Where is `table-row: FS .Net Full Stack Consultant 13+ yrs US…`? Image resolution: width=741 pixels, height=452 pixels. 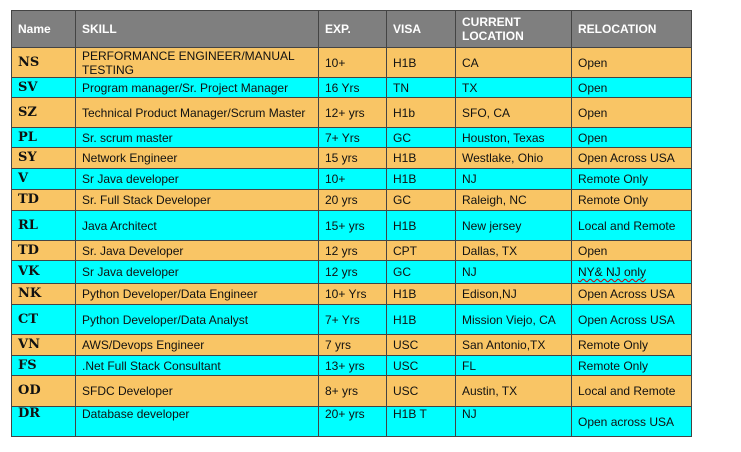
table-row: FS .Net Full Stack Consultant 13+ yrs US… is located at coordinates (351, 365).